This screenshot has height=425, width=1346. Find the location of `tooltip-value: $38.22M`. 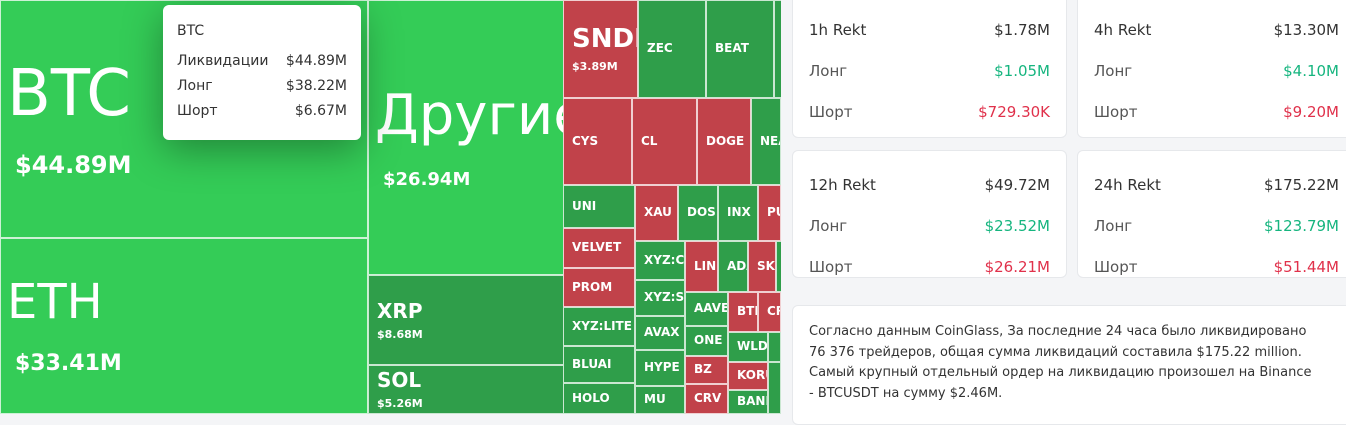

tooltip-value: $38.22M is located at coordinates (316, 86).